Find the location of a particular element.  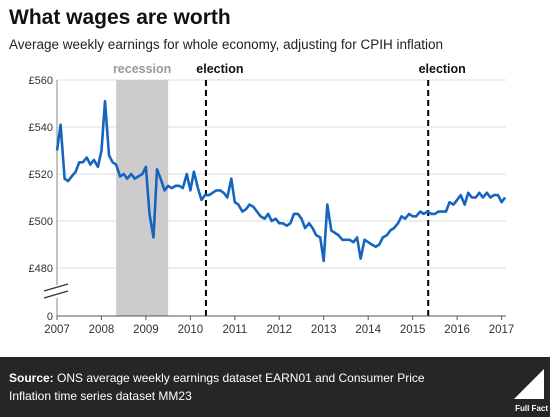

x-tick-label: 2015 is located at coordinates (413, 330).